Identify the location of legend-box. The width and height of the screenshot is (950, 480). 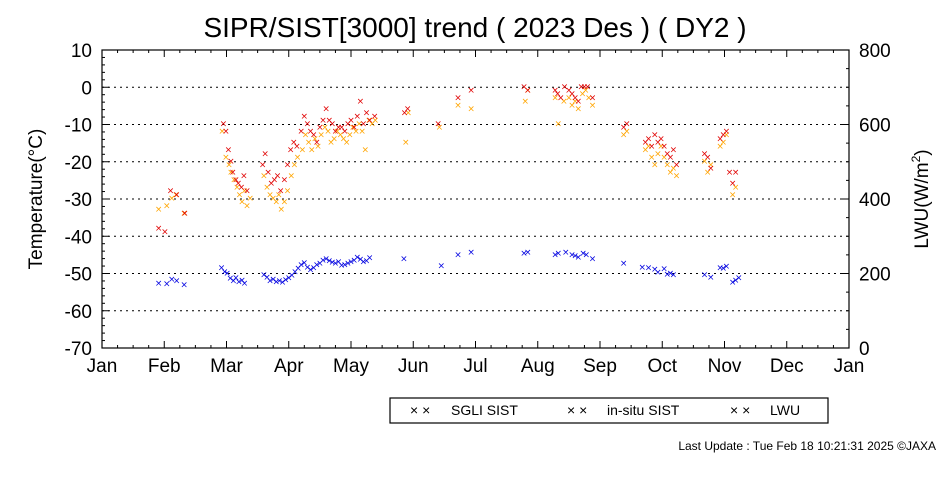
(609, 410).